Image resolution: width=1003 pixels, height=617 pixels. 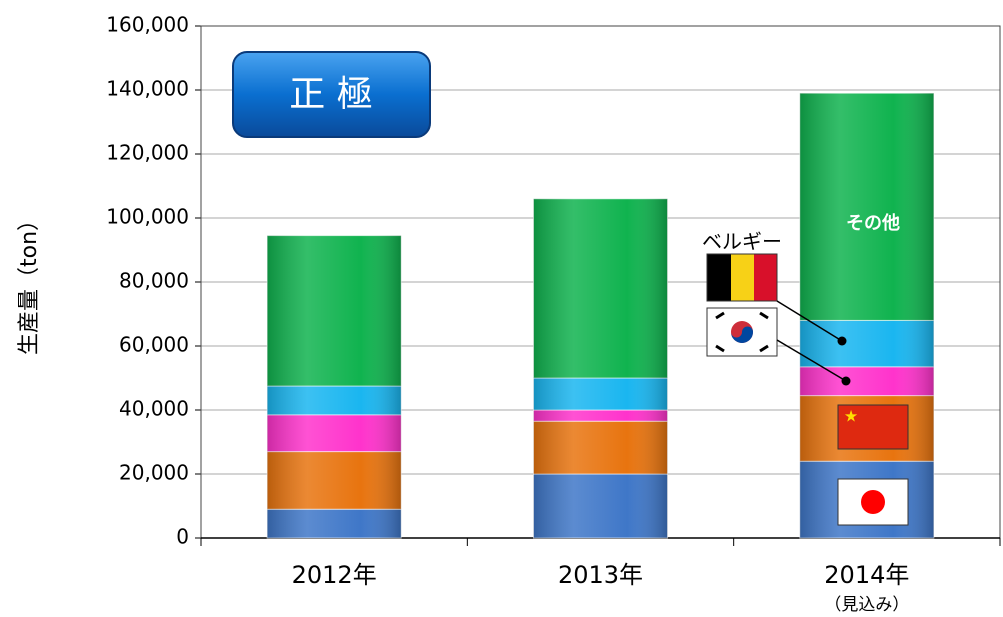 I want to click on flag-japan, so click(x=873, y=502).